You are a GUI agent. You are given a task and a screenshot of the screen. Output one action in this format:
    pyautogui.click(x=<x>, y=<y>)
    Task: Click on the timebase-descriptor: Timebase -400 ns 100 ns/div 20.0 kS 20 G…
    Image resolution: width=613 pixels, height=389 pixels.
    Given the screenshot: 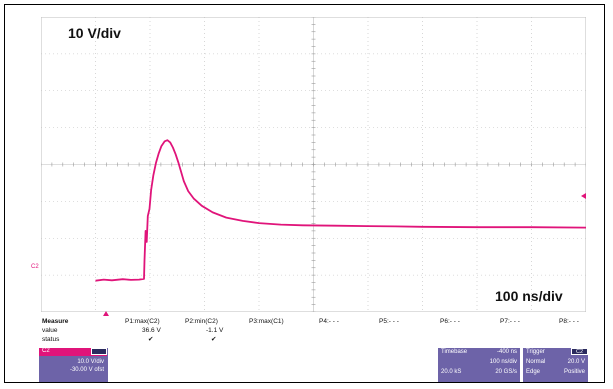 What is the action you would take?
    pyautogui.click(x=479, y=365)
    